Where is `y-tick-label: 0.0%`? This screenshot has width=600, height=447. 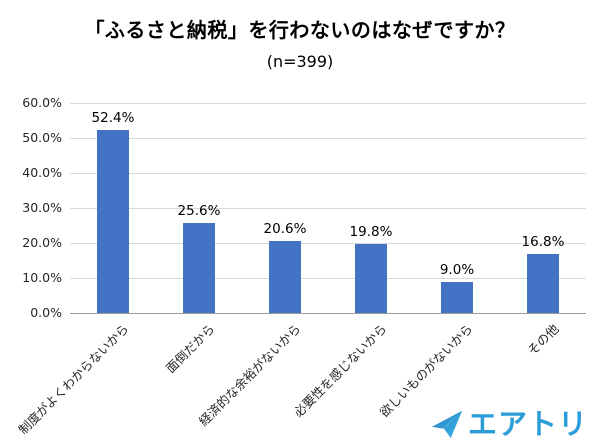 y-tick-label: 0.0% is located at coordinates (46, 312).